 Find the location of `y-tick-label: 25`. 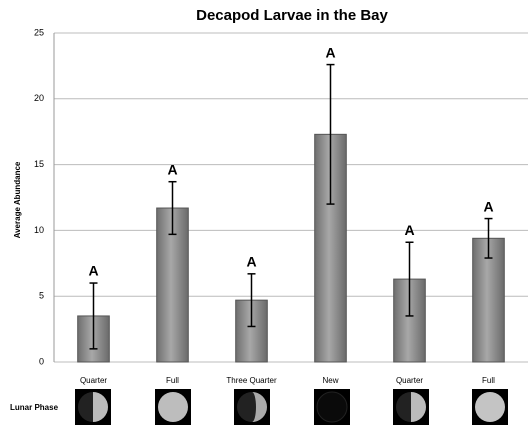

y-tick-label: 25 is located at coordinates (39, 32).